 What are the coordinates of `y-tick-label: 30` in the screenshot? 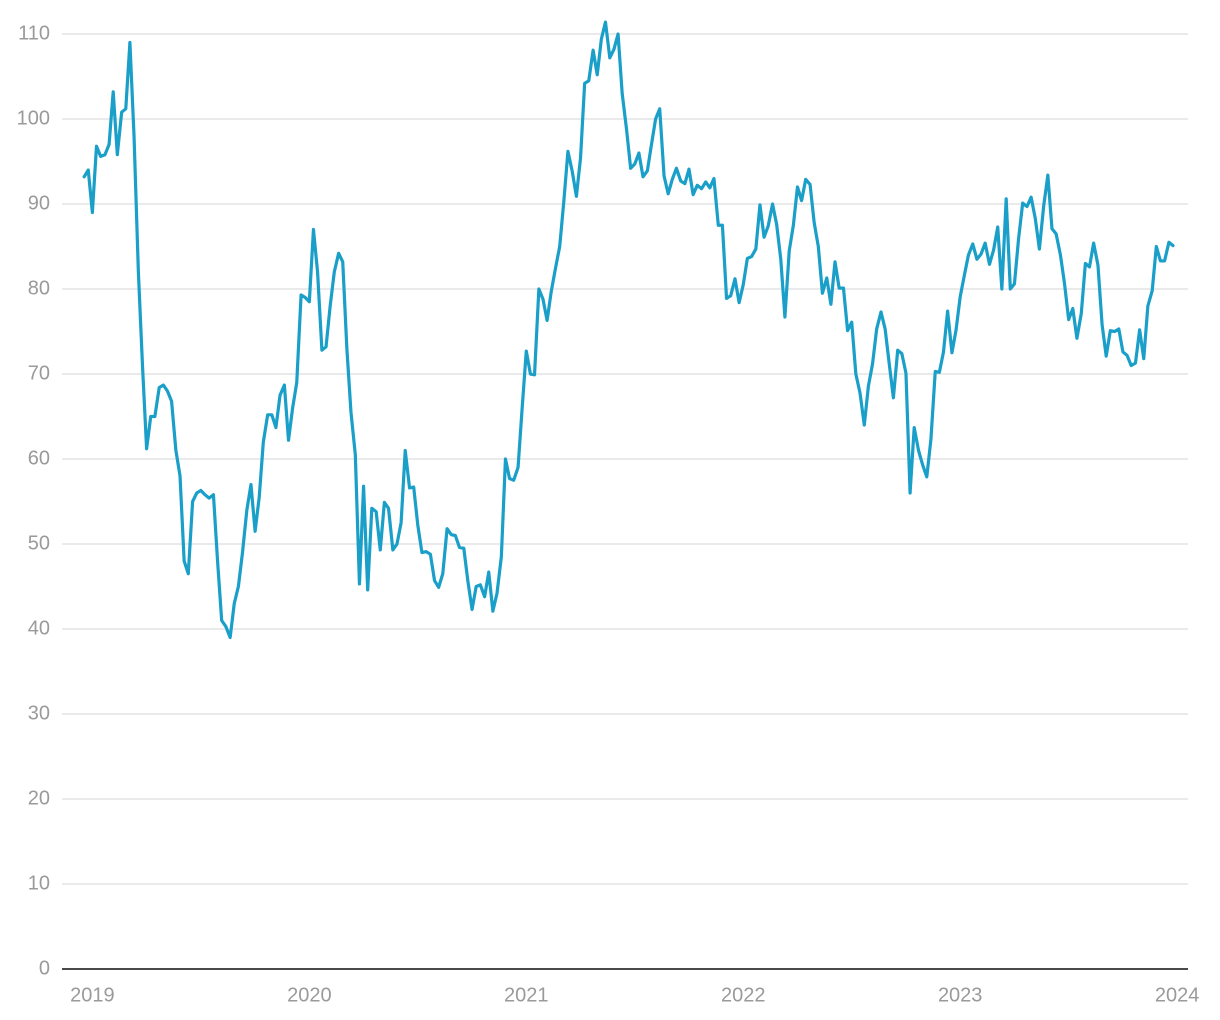 It's located at (39, 713).